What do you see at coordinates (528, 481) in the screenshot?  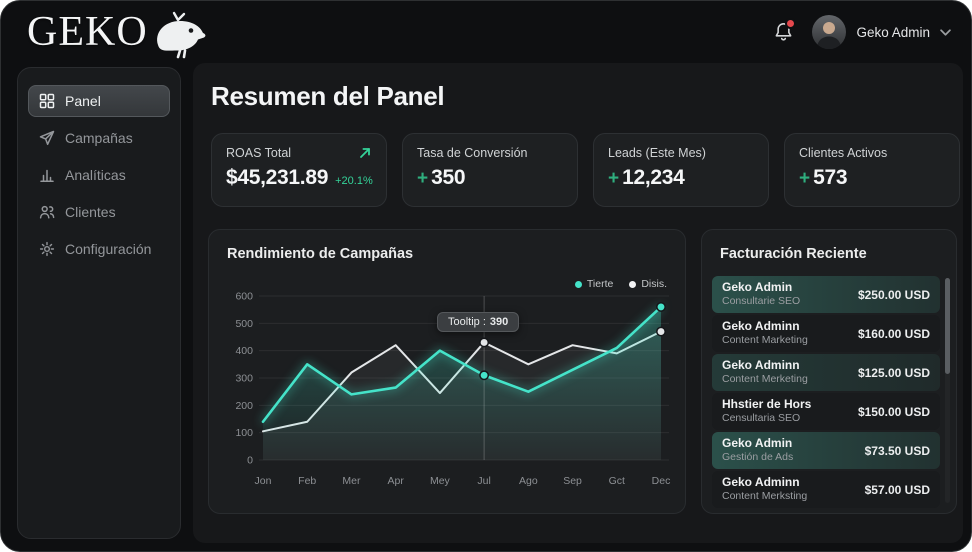 I see `svg-text: Ago` at bounding box center [528, 481].